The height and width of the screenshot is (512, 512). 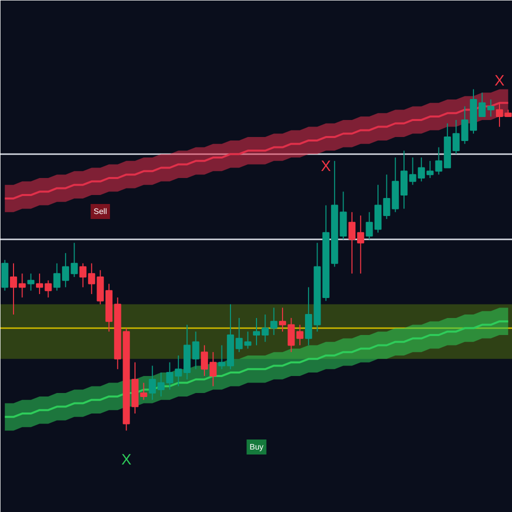 I want to click on text: Buy, so click(x=257, y=447).